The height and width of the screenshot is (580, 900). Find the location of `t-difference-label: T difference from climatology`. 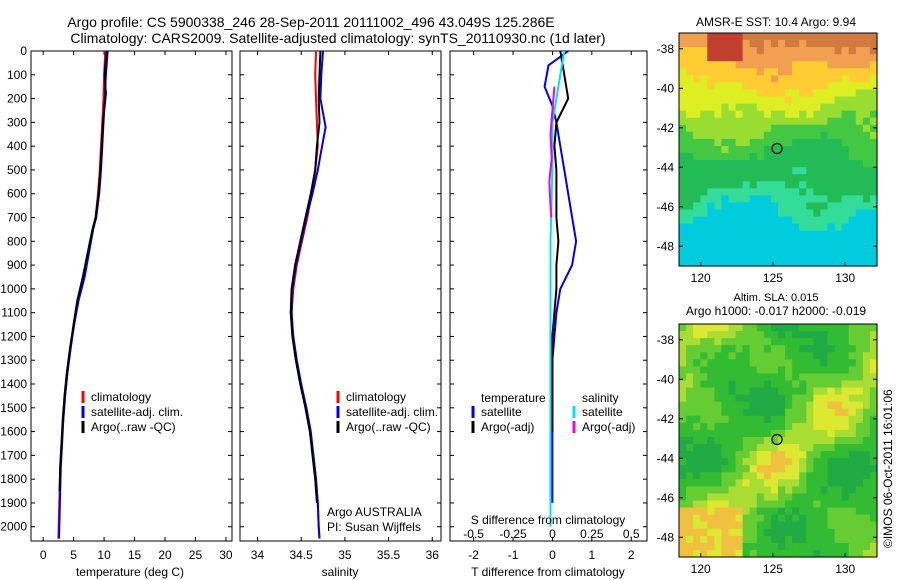

t-difference-label: T difference from climatology is located at coordinates (548, 572).